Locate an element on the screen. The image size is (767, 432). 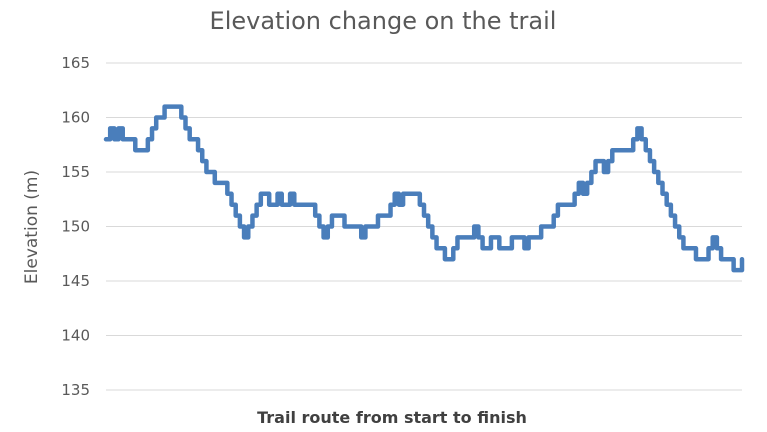
y-tick-label: 160 is located at coordinates (75, 118).